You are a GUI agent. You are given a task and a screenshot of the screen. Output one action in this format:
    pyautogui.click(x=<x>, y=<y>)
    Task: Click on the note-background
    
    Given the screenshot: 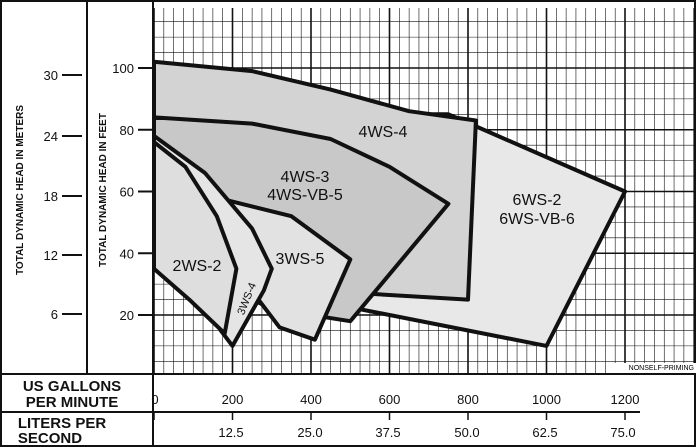 What is the action you would take?
    pyautogui.click(x=651, y=368)
    